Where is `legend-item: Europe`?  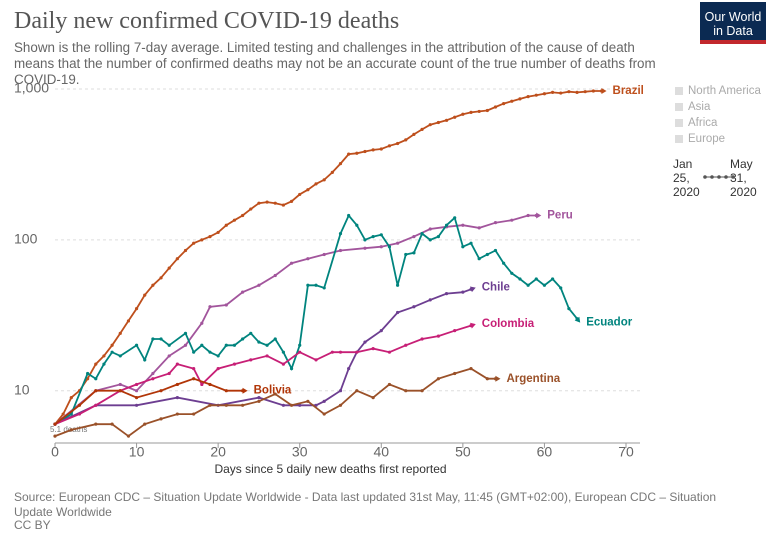 legend-item: Europe is located at coordinates (700, 139).